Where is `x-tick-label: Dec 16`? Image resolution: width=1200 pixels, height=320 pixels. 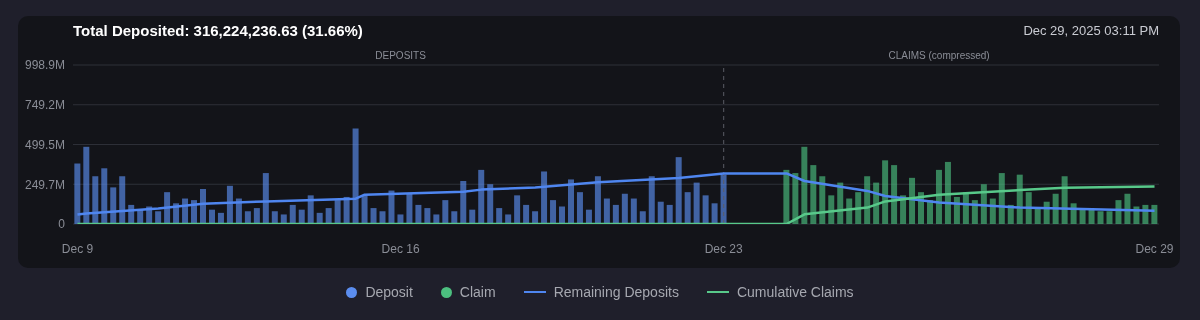
x-tick-label: Dec 16 is located at coordinates (400, 248).